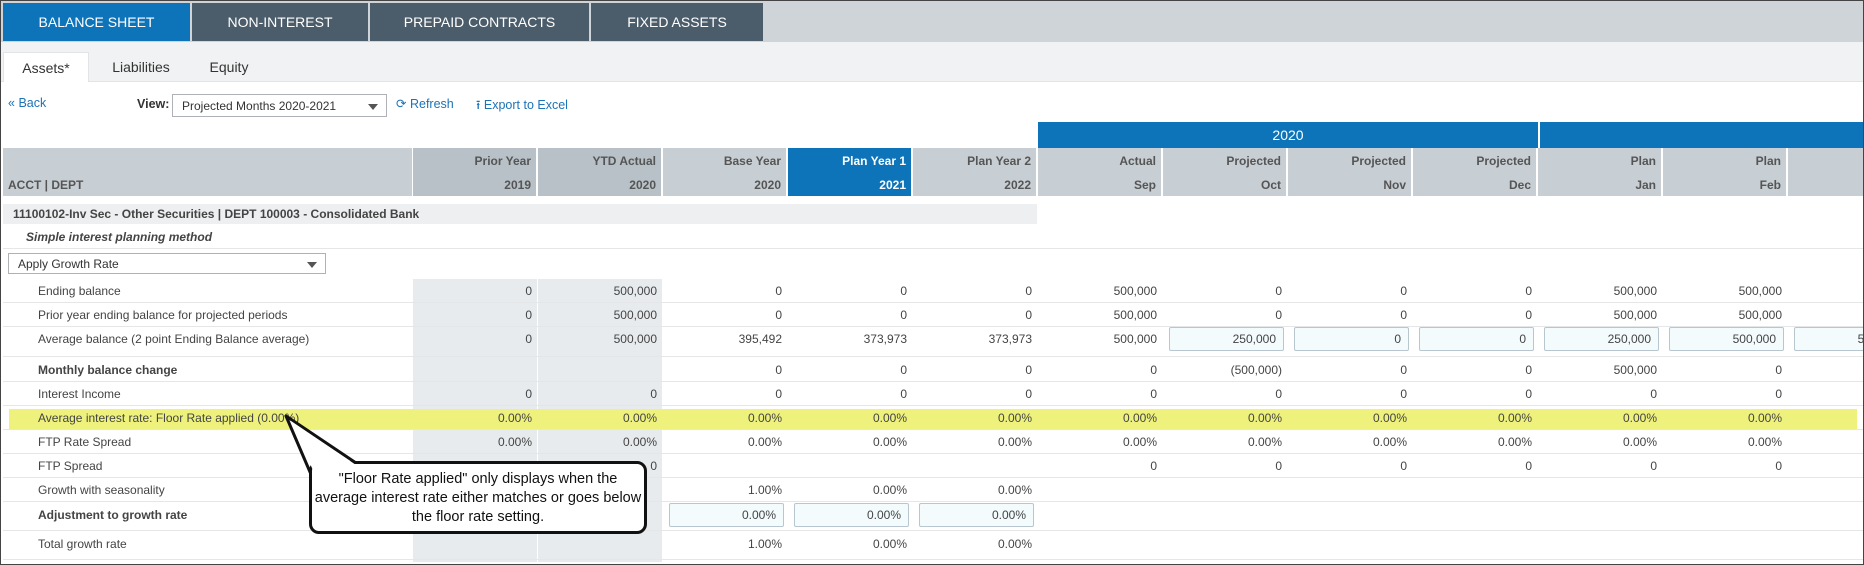  What do you see at coordinates (517, 185) in the screenshot?
I see `column-header-period: 2019` at bounding box center [517, 185].